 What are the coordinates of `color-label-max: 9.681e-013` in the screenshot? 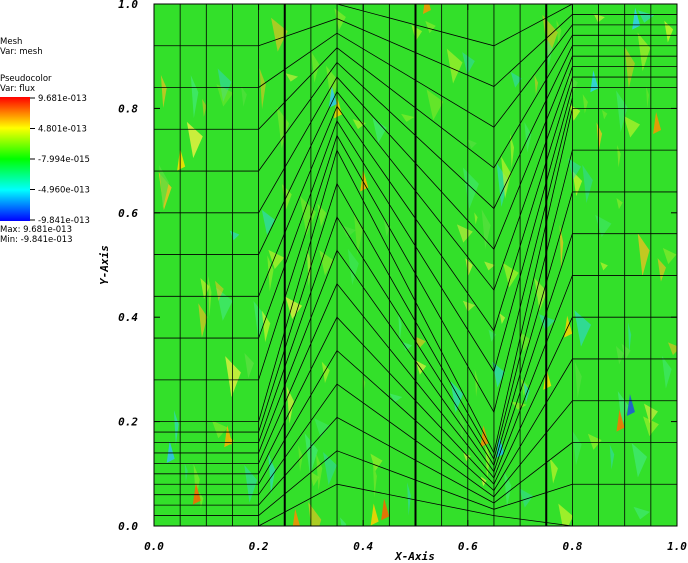 It's located at (62, 99).